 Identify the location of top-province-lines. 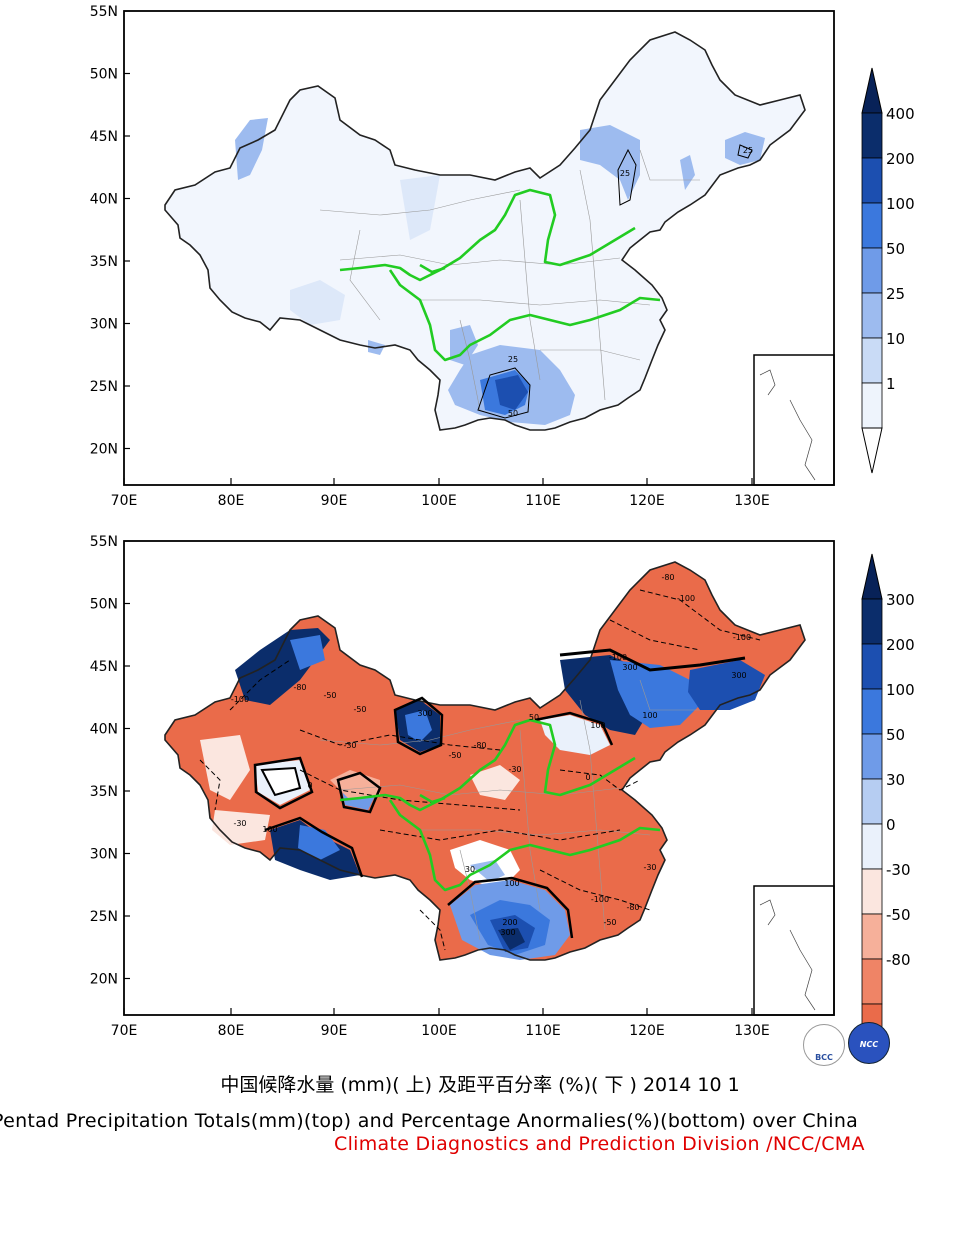
(509, 280).